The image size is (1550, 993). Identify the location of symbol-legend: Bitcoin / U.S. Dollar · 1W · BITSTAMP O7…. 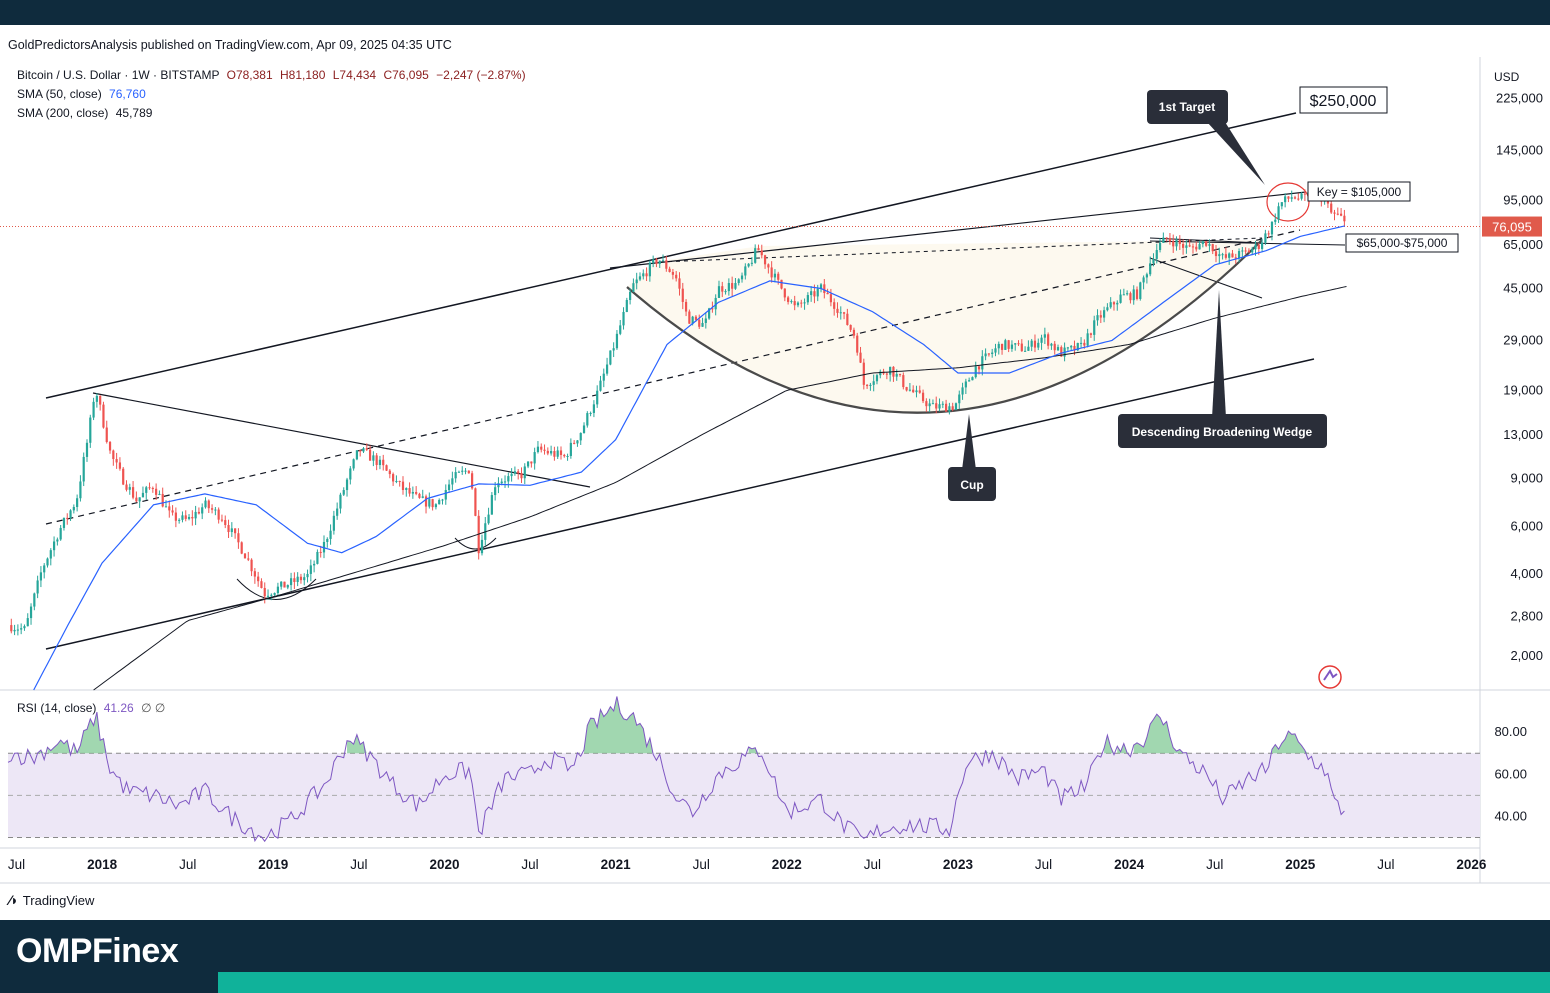
(271, 75).